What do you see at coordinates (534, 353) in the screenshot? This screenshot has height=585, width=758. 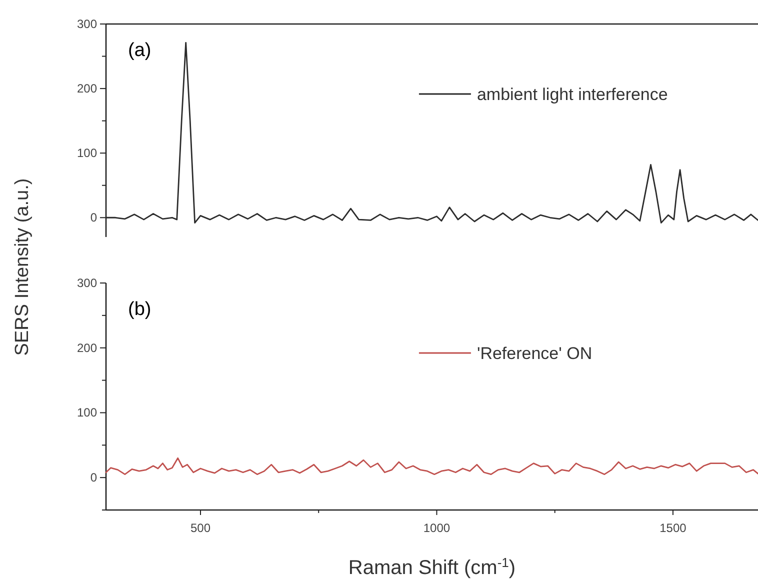 I see `legend-label: 'Reference' ON` at bounding box center [534, 353].